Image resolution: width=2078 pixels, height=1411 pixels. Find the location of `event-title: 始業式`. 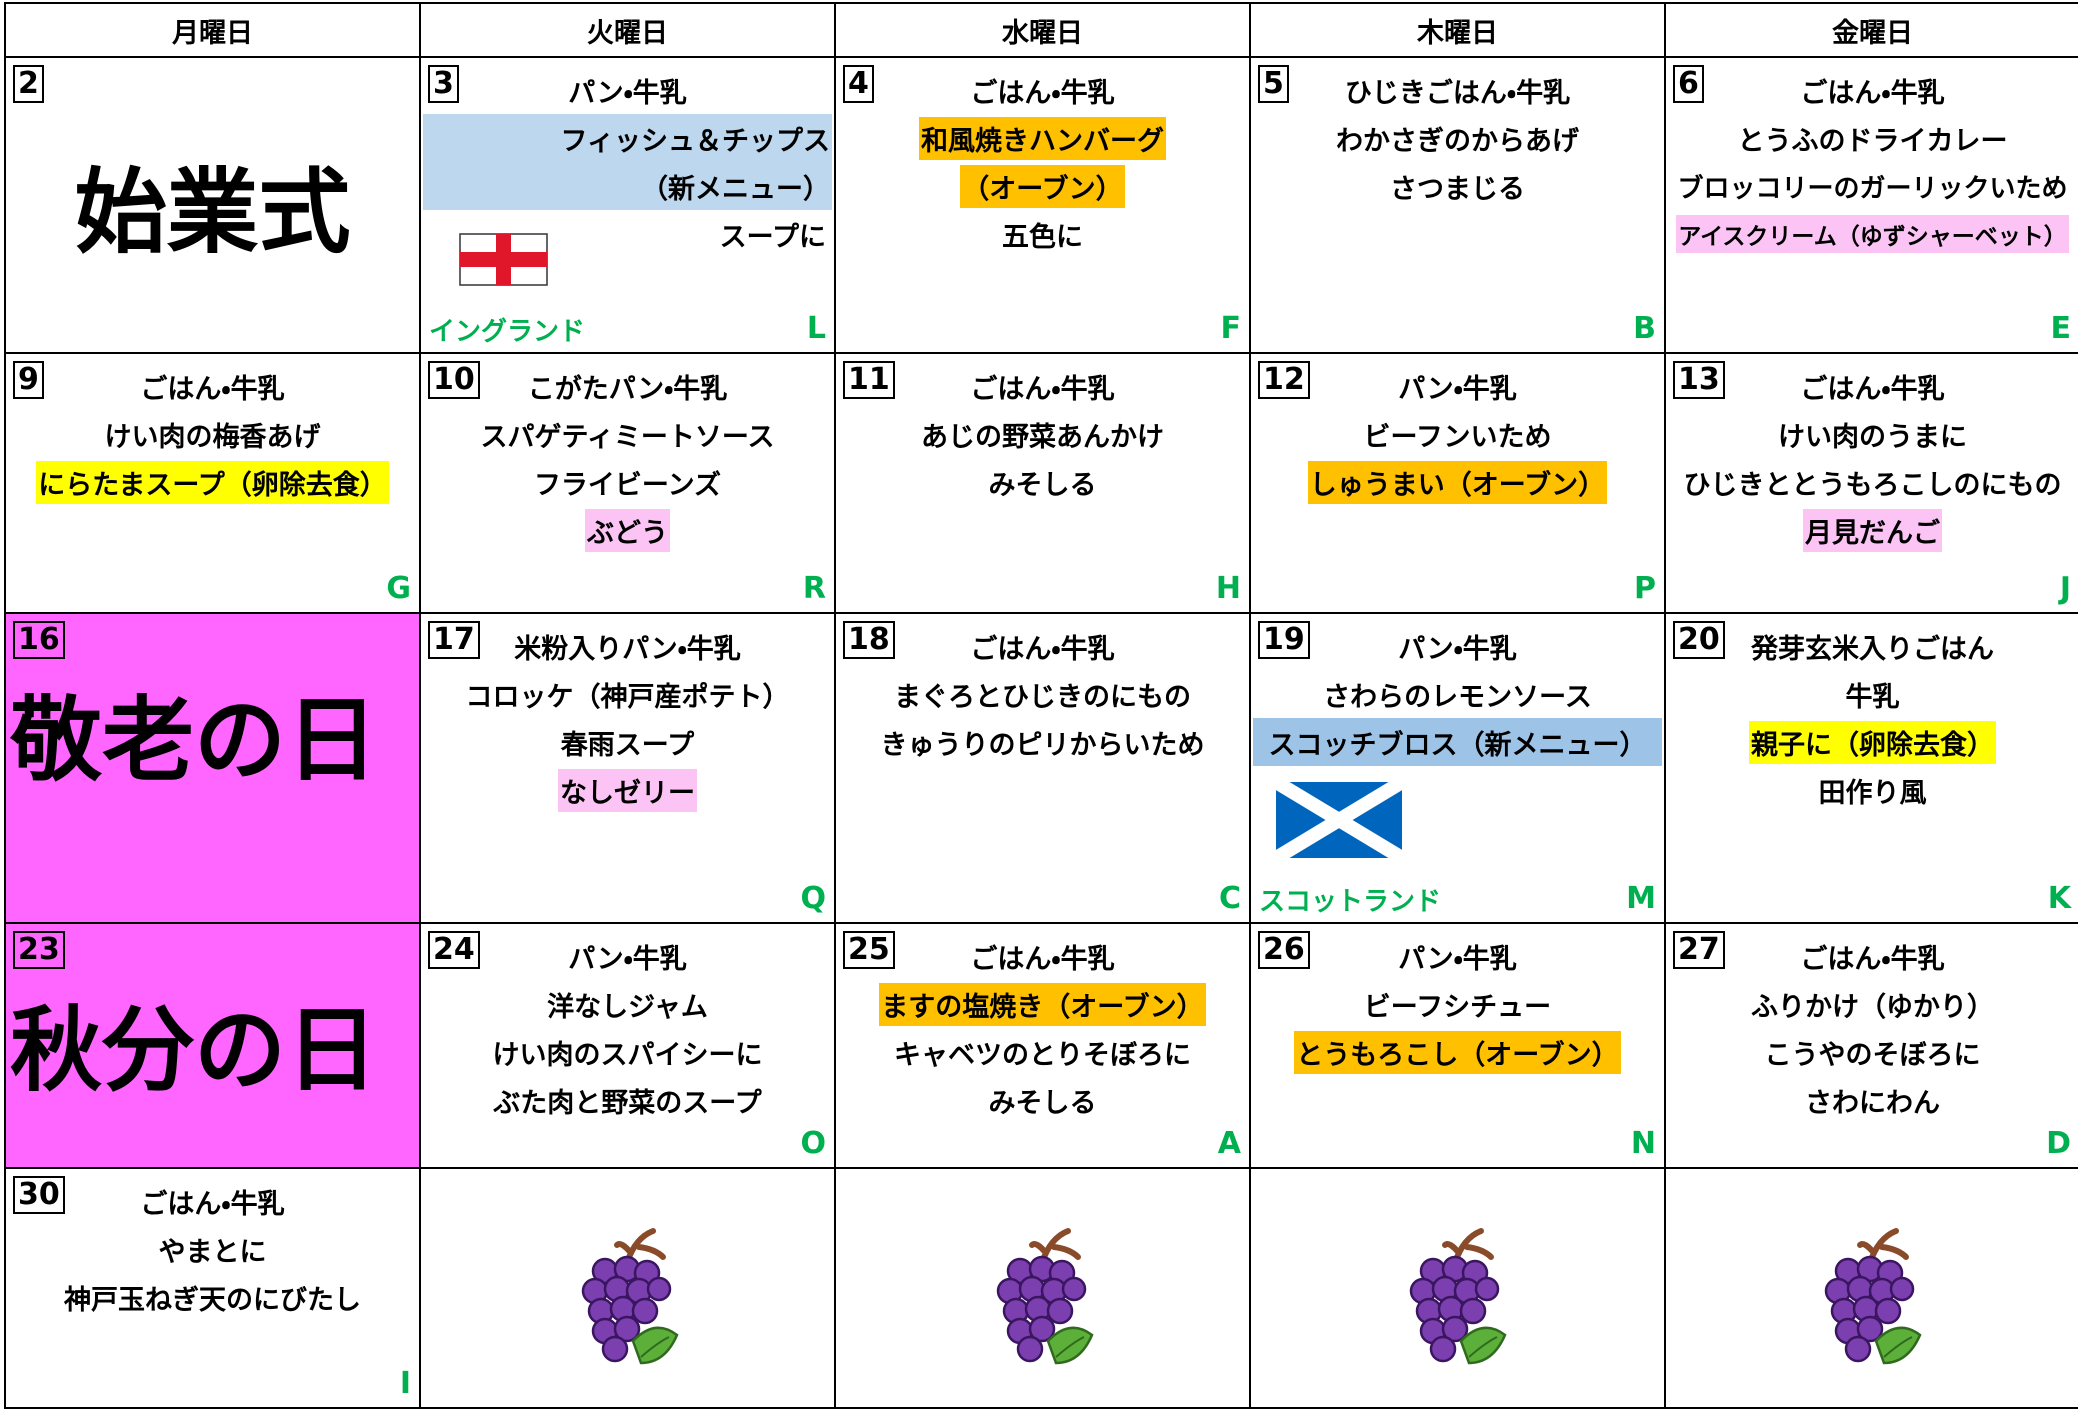

event-title: 始業式 is located at coordinates (212, 212).